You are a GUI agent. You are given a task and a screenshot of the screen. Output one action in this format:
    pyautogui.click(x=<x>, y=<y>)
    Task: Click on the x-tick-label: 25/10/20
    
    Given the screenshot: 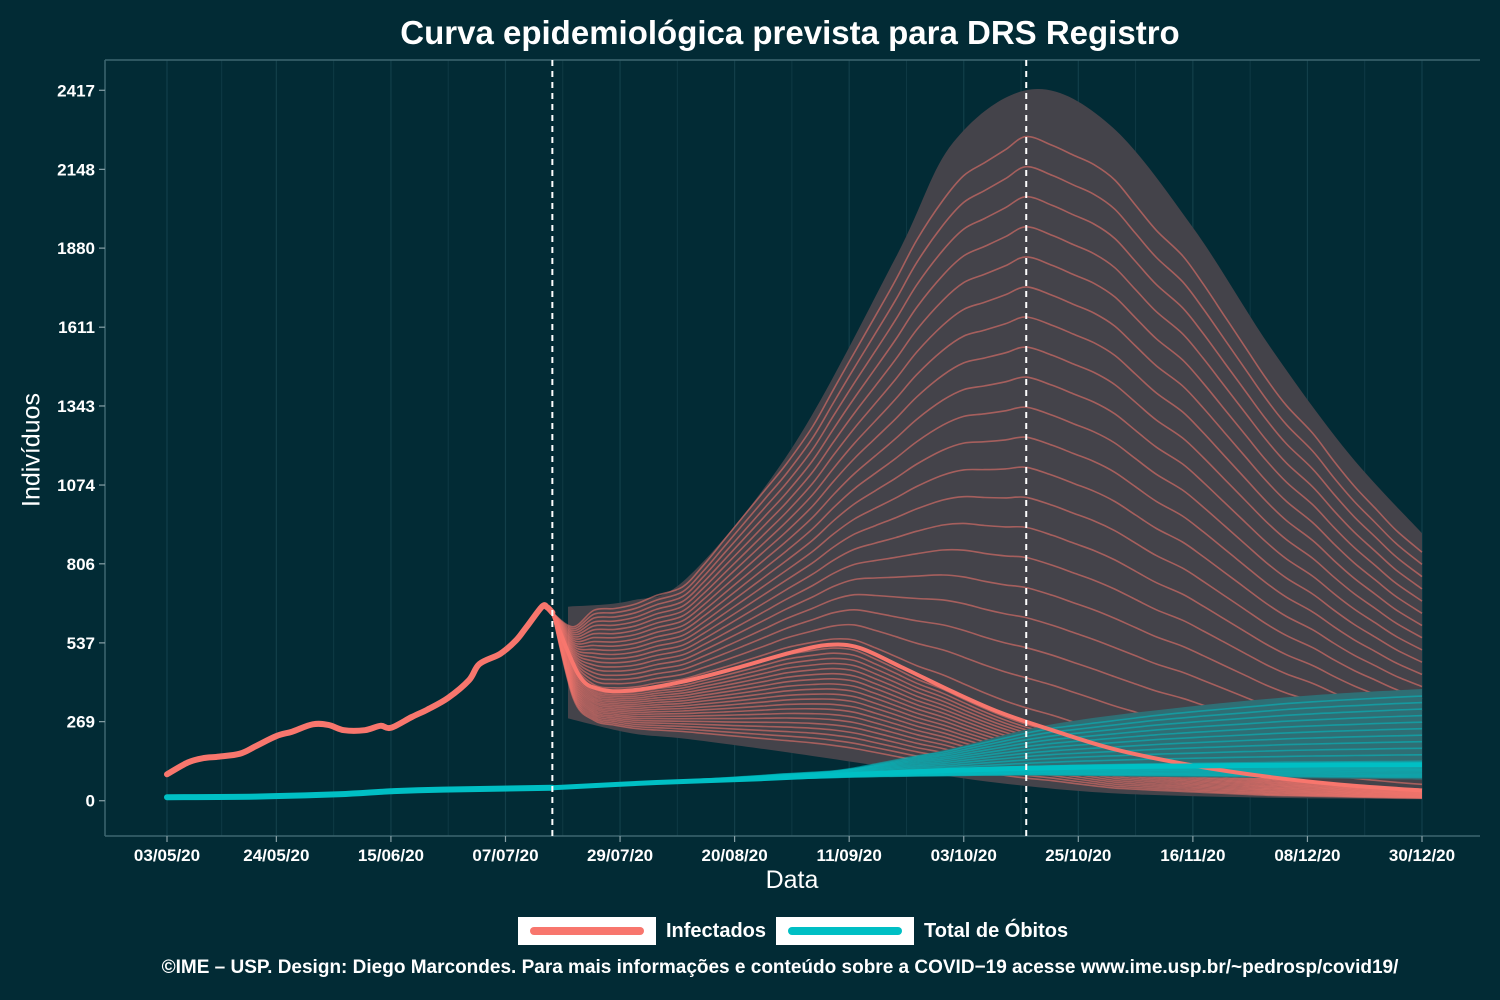 What is the action you would take?
    pyautogui.click(x=1078, y=855)
    